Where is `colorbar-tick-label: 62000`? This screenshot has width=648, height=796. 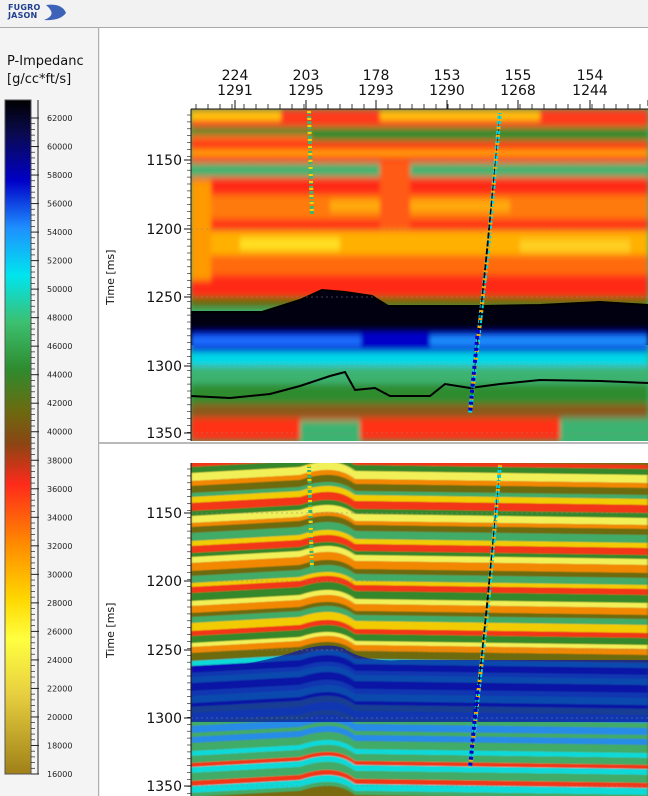 colorbar-tick-label: 62000 is located at coordinates (59, 118).